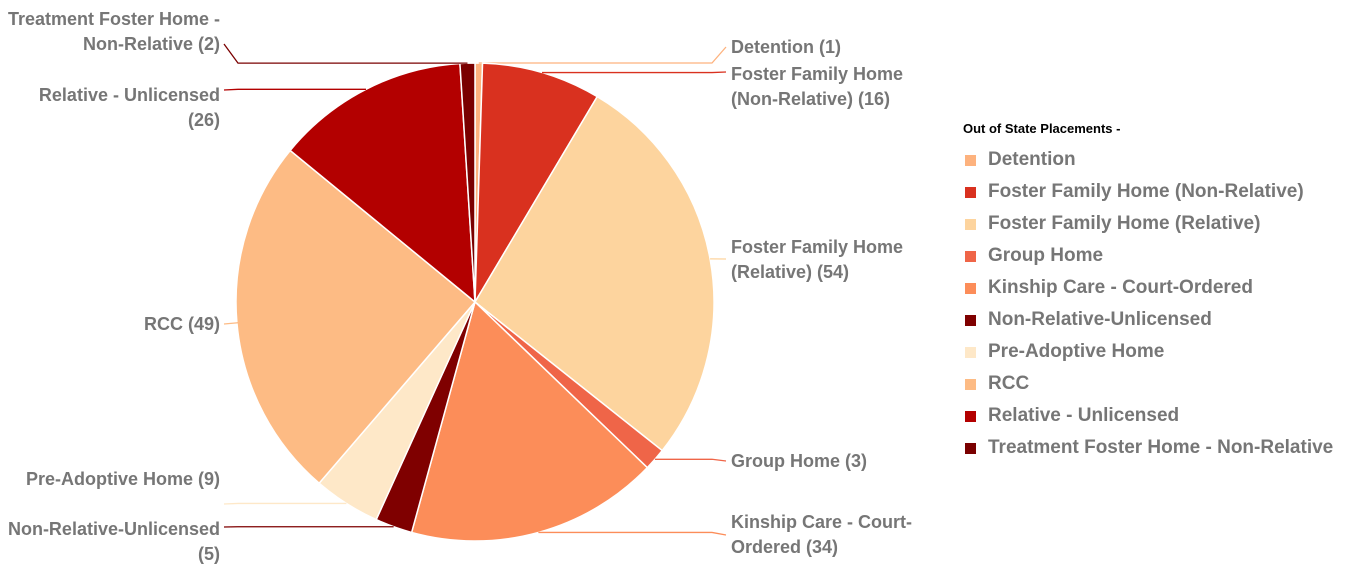 The height and width of the screenshot is (567, 1358). I want to click on data-label: Non-Relative-Unlicensed (5), so click(113, 541).